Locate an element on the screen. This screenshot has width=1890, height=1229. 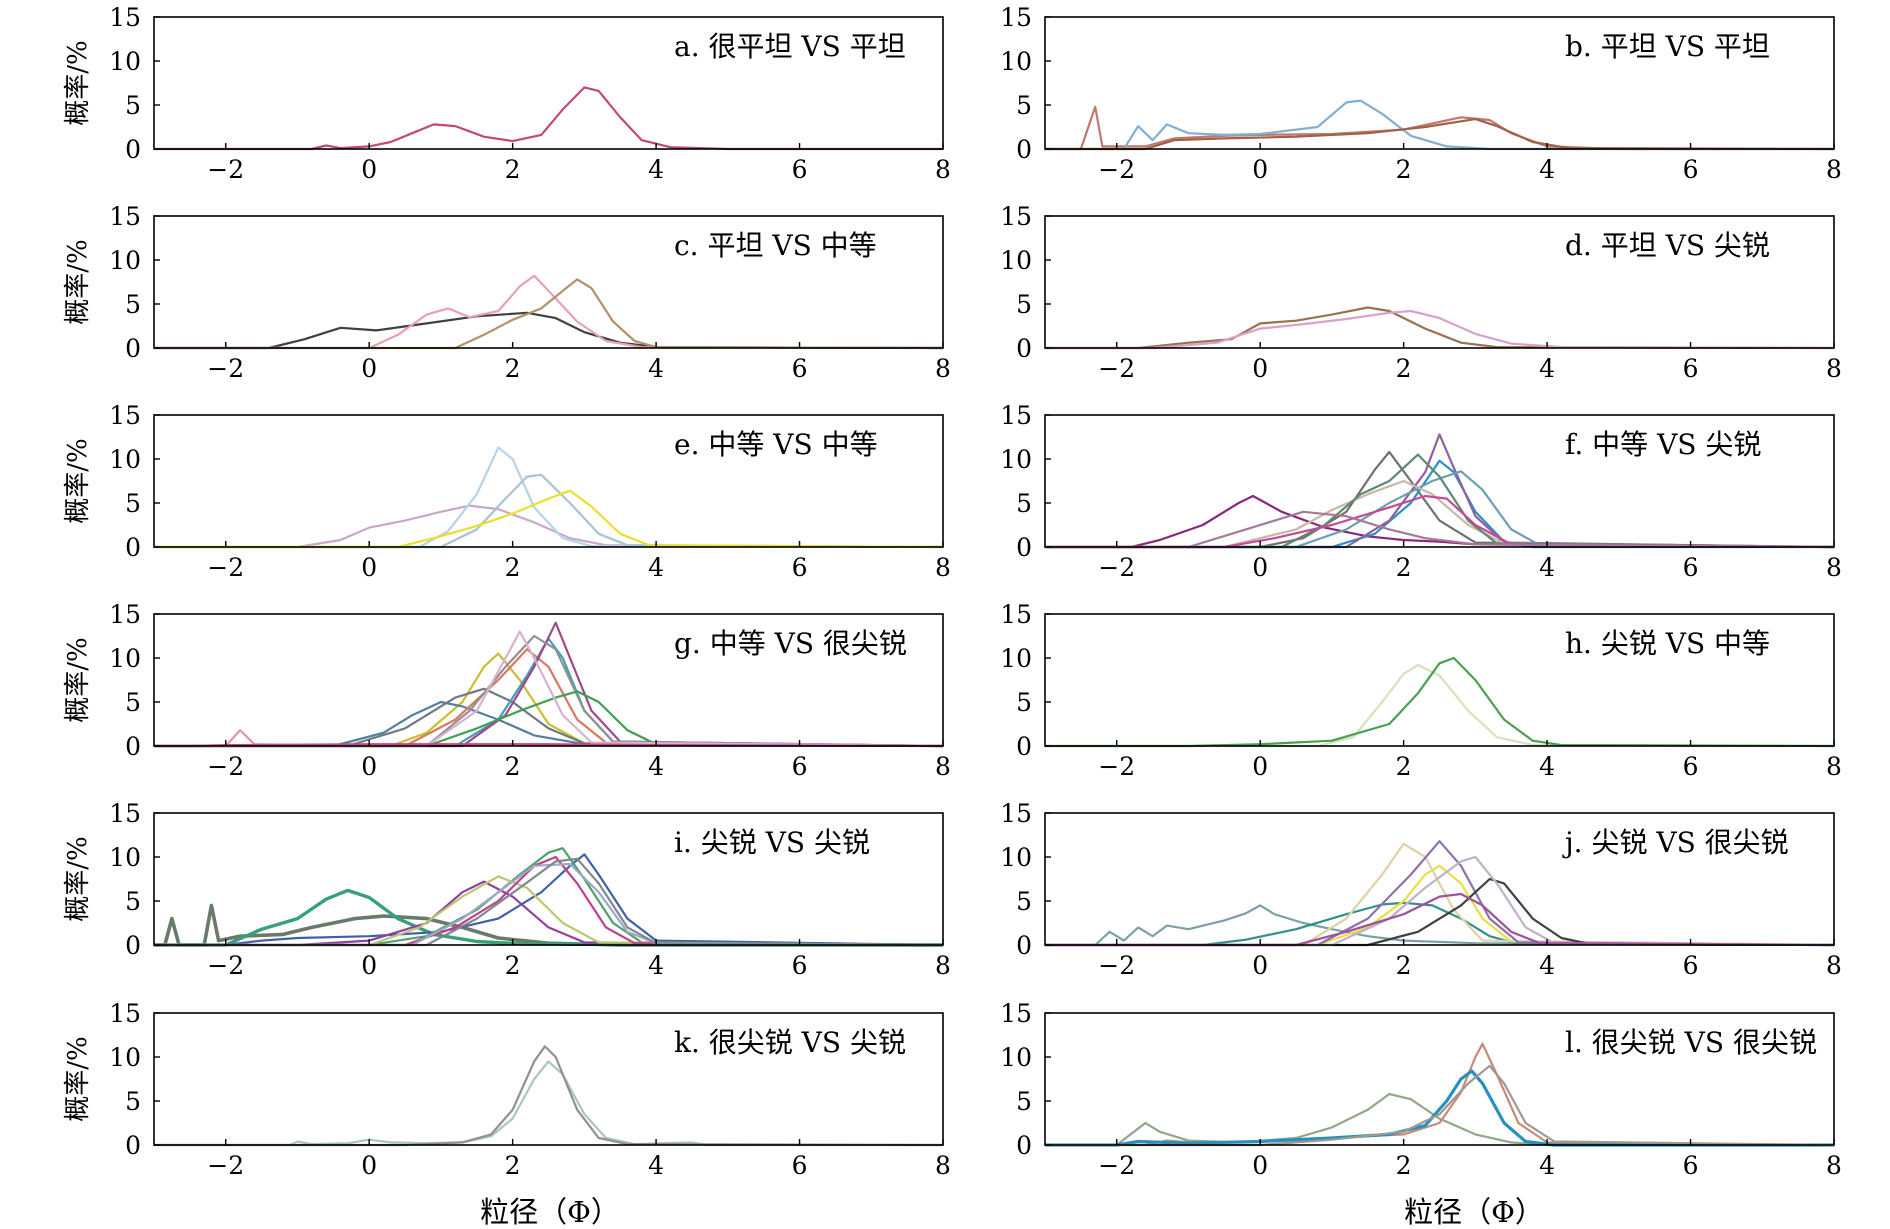
panel-b-y-tick-label: 0 is located at coordinates (1024, 149).